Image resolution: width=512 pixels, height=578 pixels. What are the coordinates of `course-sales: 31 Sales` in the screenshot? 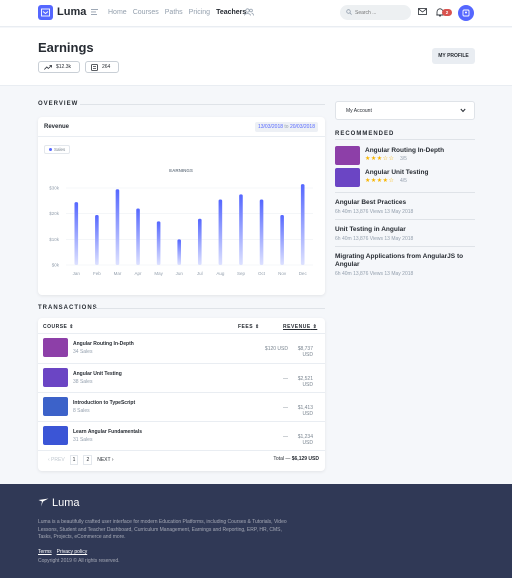 It's located at (83, 440).